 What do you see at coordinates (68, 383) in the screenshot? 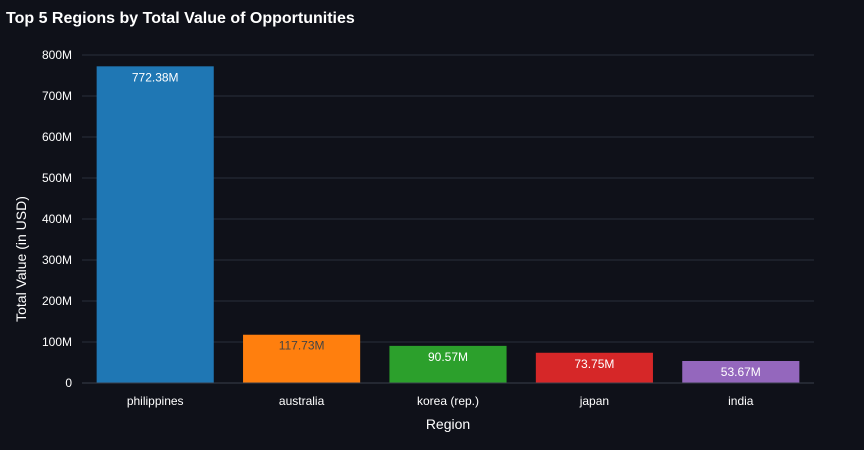
I see `y-tick-label: 0` at bounding box center [68, 383].